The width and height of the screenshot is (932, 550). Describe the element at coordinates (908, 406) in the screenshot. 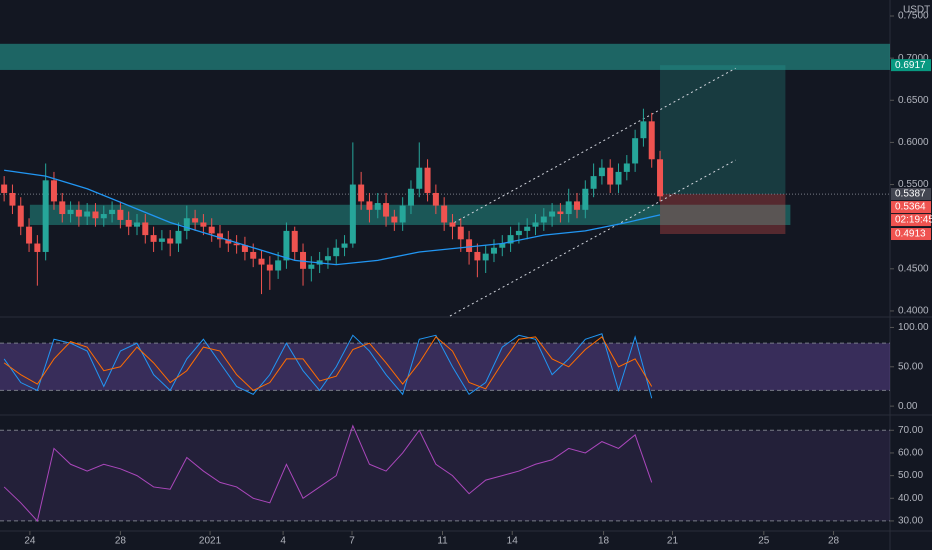

I see `y-tick-label: 0.00` at that location.